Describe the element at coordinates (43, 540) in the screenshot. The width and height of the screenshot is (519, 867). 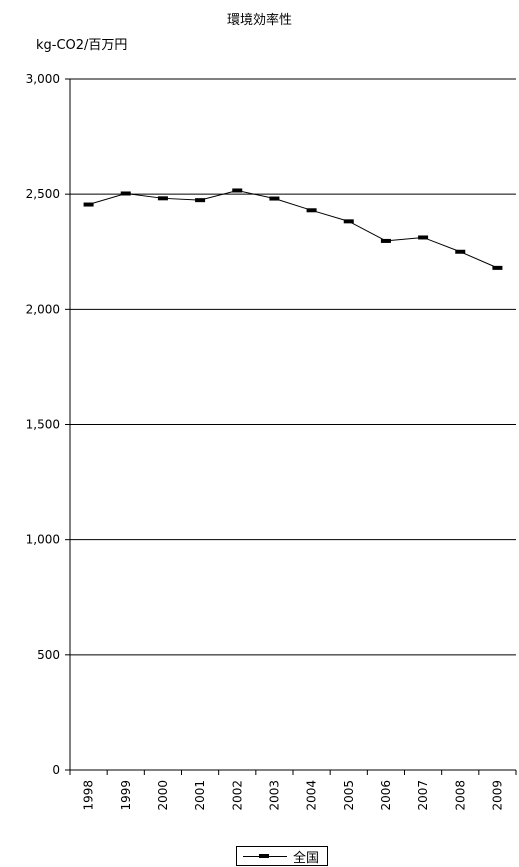
I see `y-tick-label-1000: 1,000` at that location.